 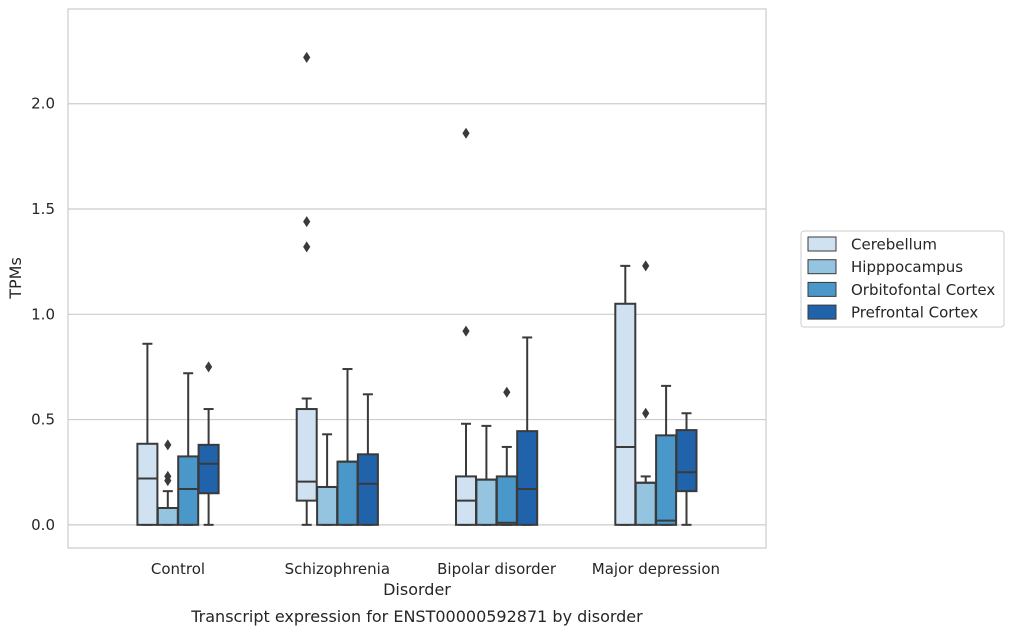 I want to click on legend-frame, so click(x=902, y=279).